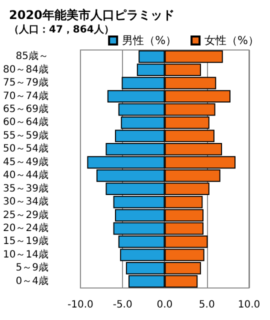  Describe the element at coordinates (32, 56) in the screenshot. I see `y-tick-label: 85歳～` at that location.